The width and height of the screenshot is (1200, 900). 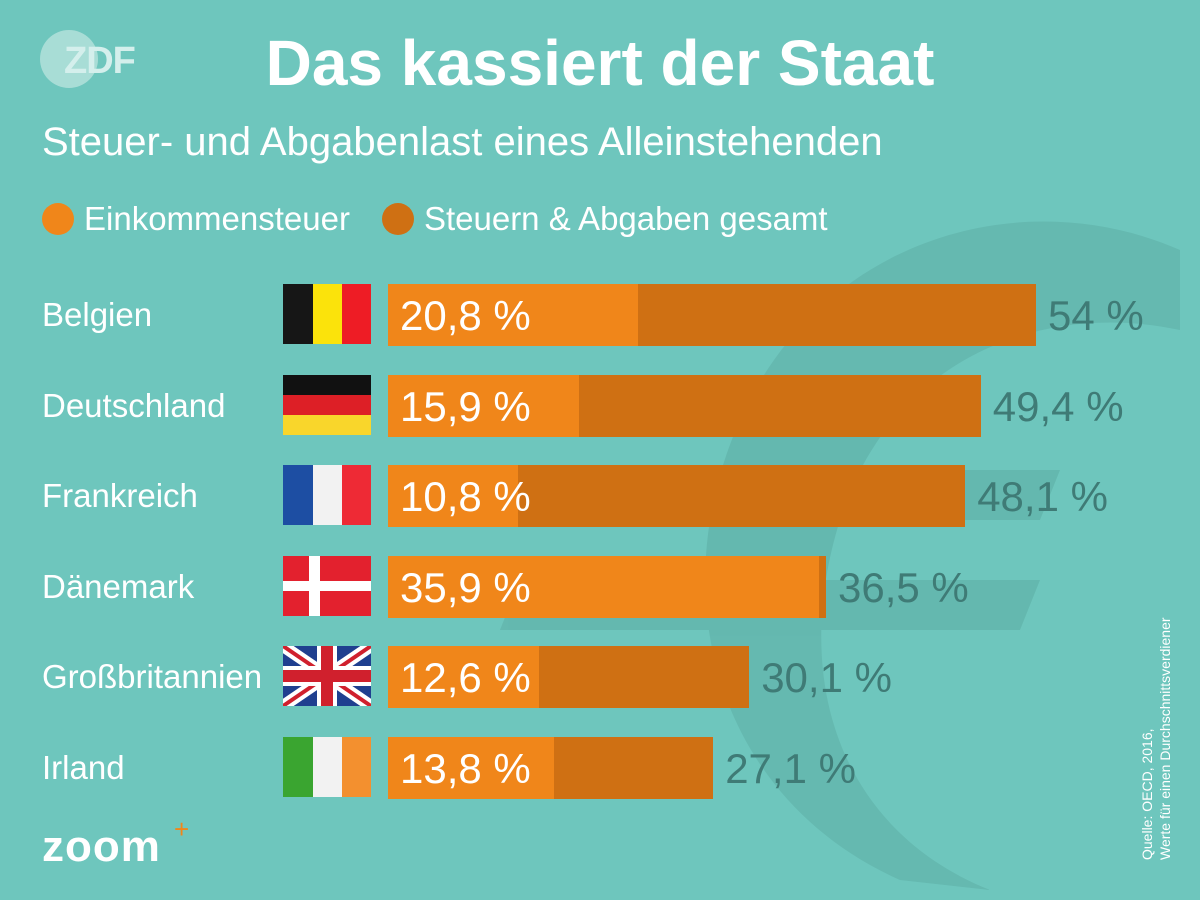 What do you see at coordinates (1096, 315) in the screenshot?
I see `total-value-label: 54 %` at bounding box center [1096, 315].